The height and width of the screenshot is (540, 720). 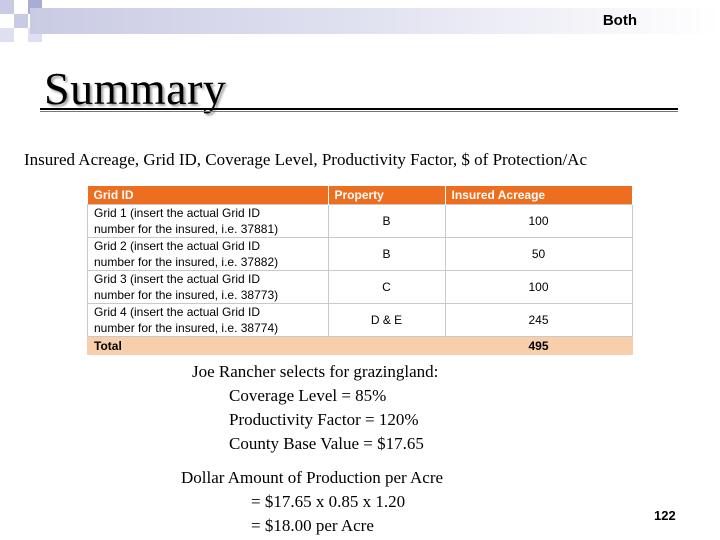 I want to click on header-property: Property, so click(x=387, y=195).